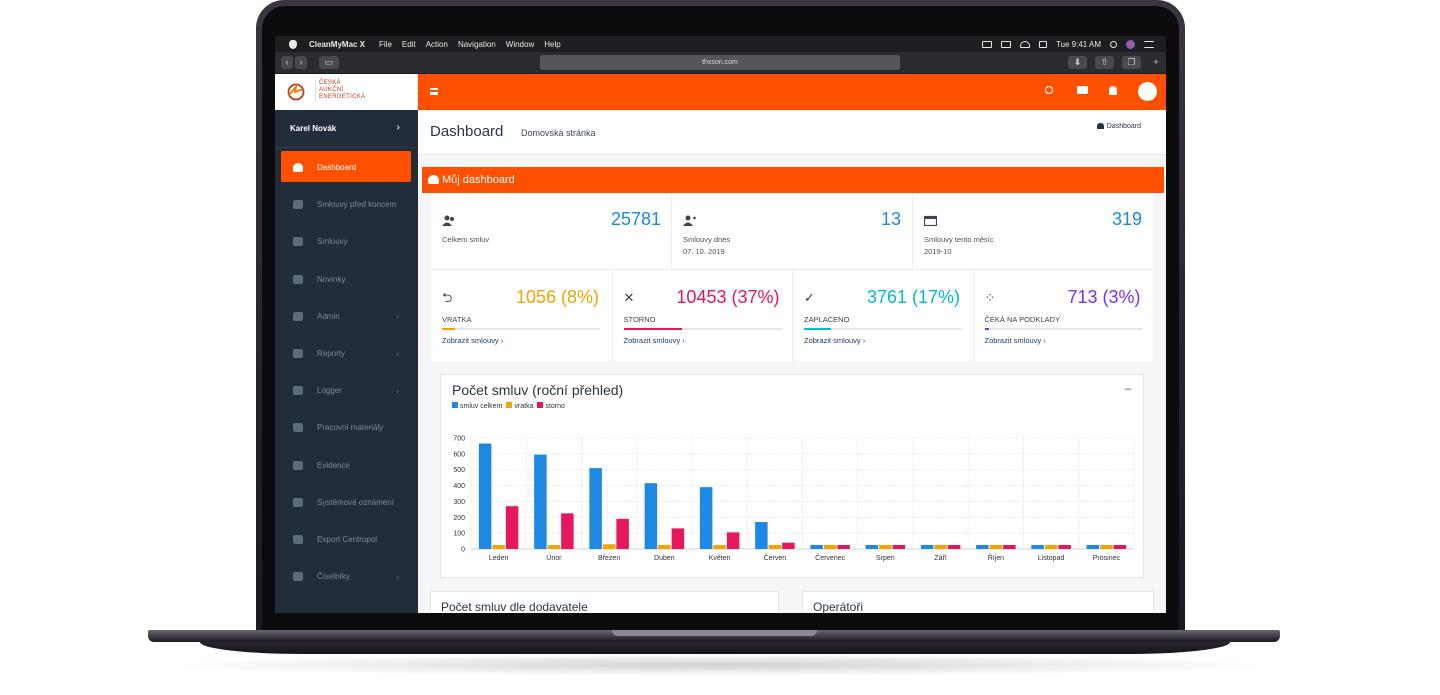 This screenshot has height=695, width=1440. Describe the element at coordinates (885, 558) in the screenshot. I see `x-tick-label: Srpen` at that location.